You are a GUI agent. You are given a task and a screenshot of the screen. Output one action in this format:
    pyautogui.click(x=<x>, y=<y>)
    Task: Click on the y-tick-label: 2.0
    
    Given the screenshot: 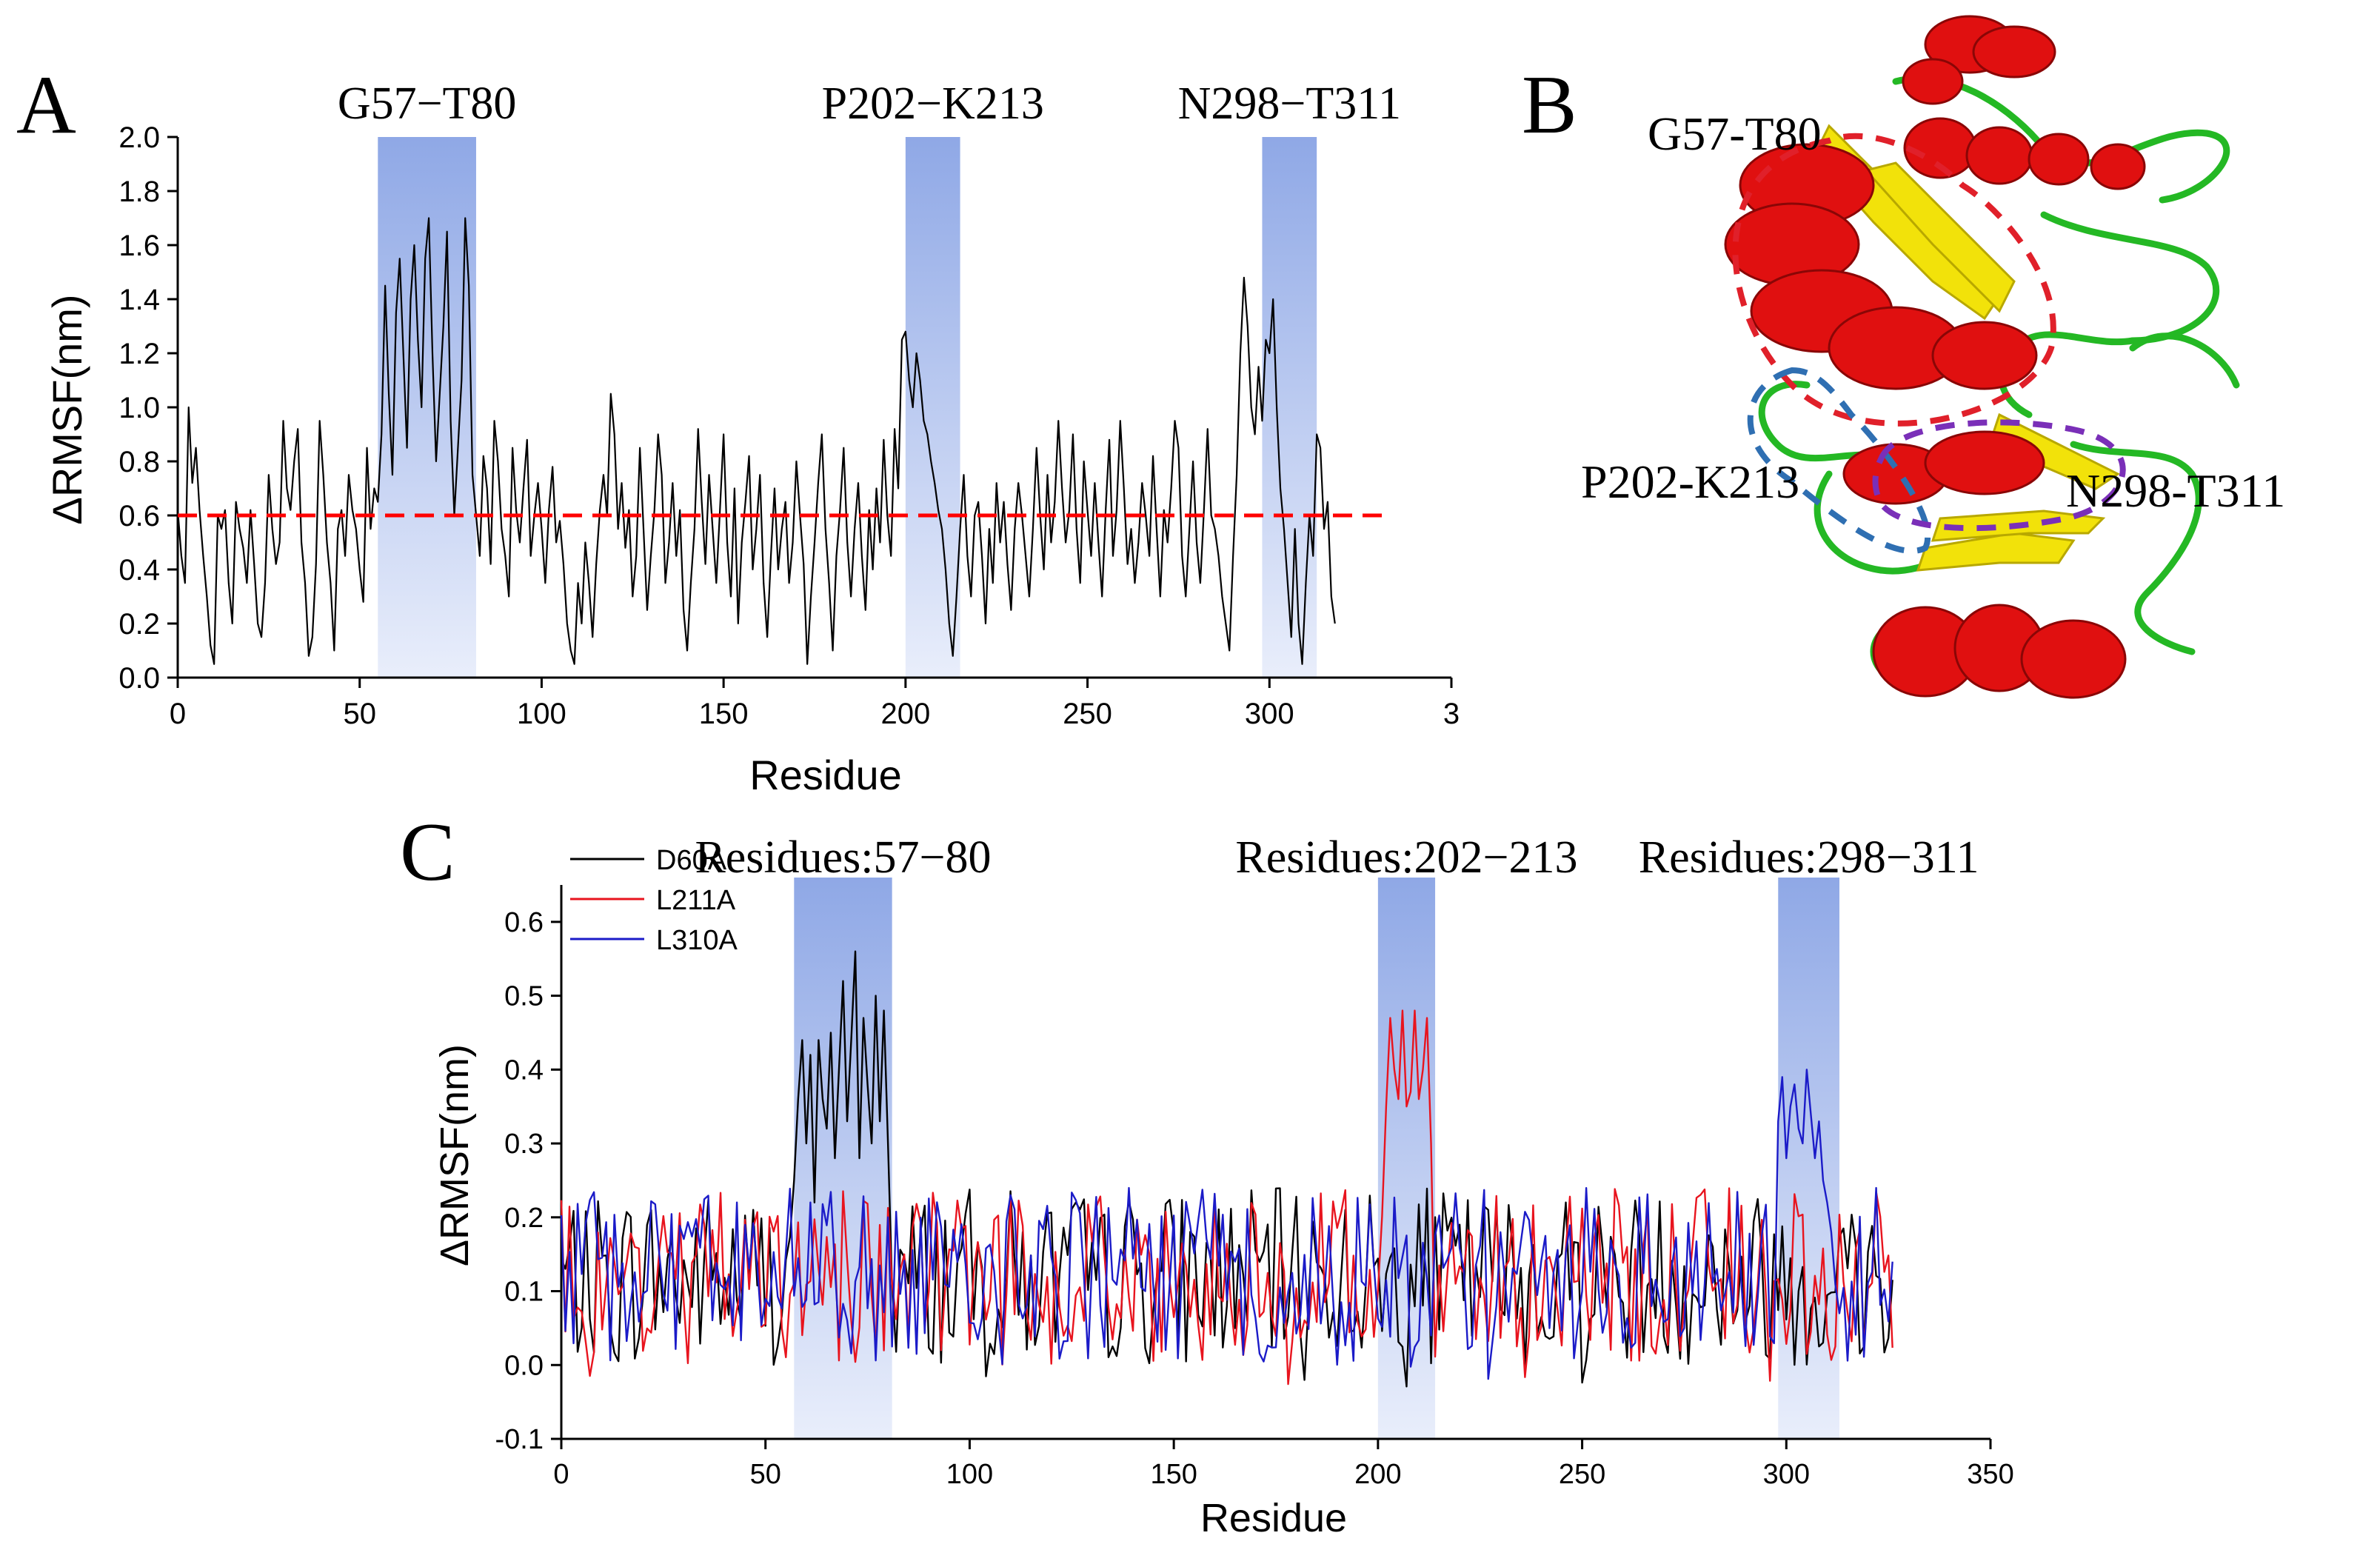 What is the action you would take?
    pyautogui.click(x=139, y=137)
    